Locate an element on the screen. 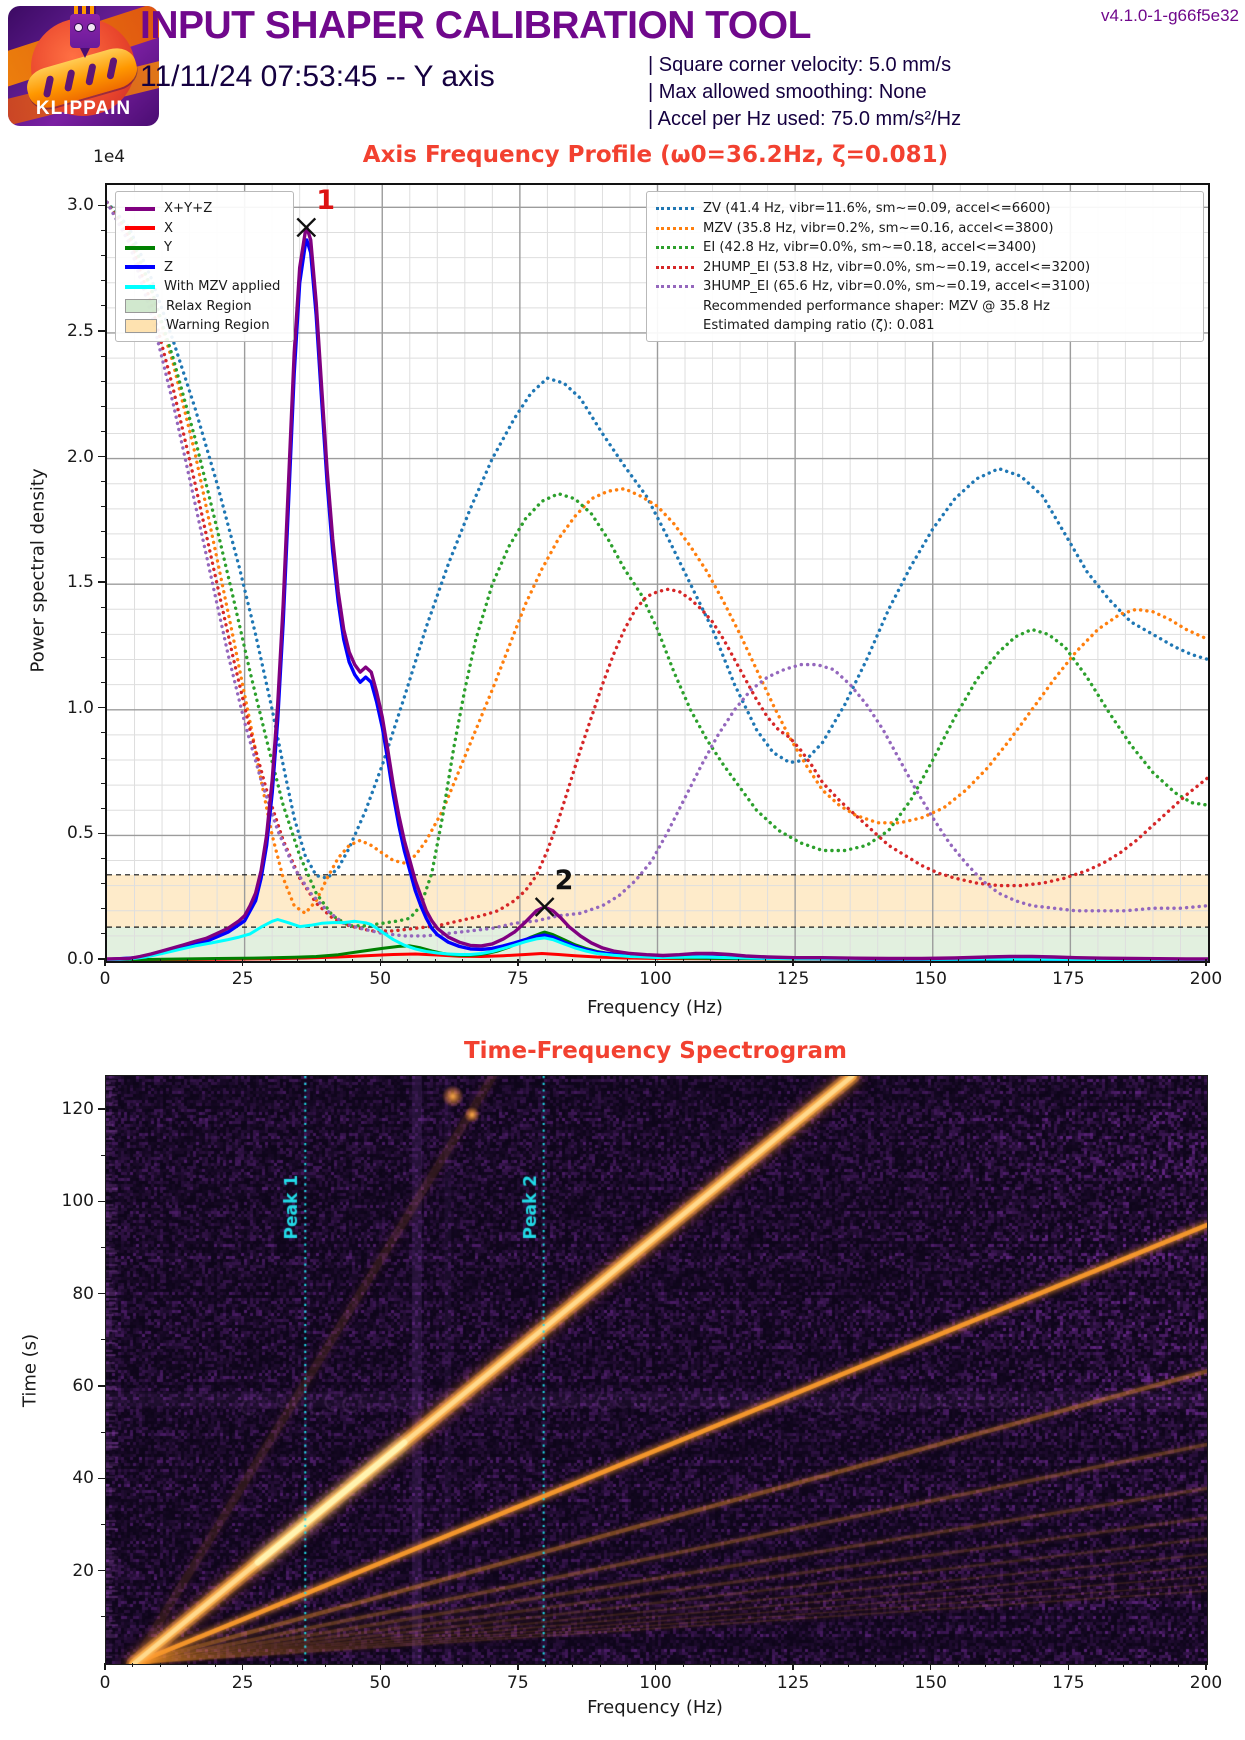 The image size is (1245, 1740). legend-note: Estimated damping ratio (ζ): 0.081 is located at coordinates (924, 326).